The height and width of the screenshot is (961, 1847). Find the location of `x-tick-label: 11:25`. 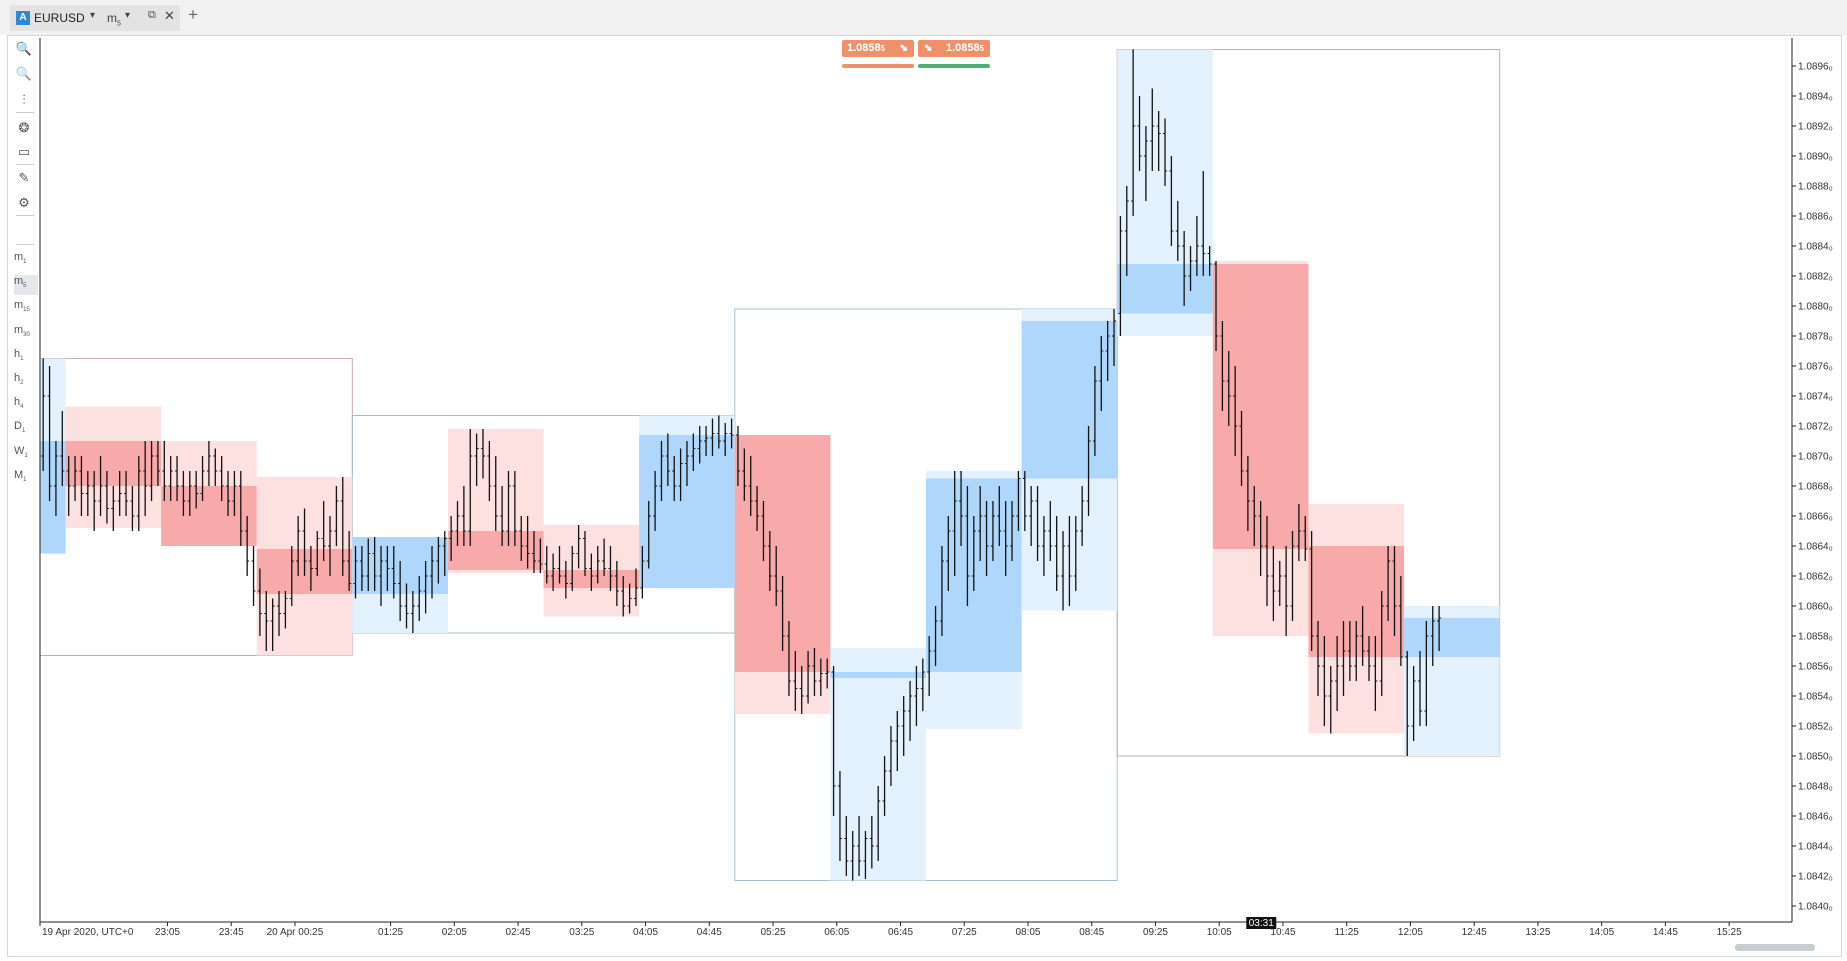

x-tick-label: 11:25 is located at coordinates (1347, 932).